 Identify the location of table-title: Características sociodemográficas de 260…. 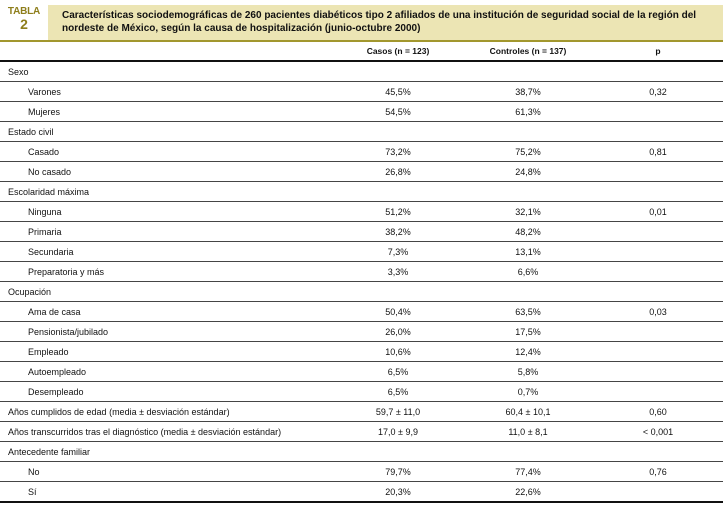
(379, 22).